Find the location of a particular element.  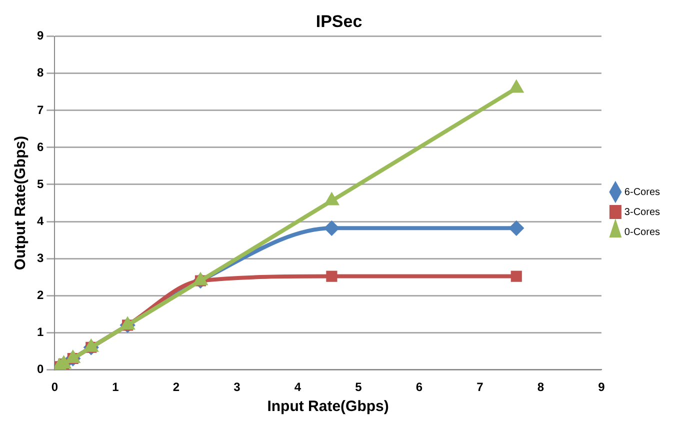

y-tick-label: 3 is located at coordinates (40, 257).